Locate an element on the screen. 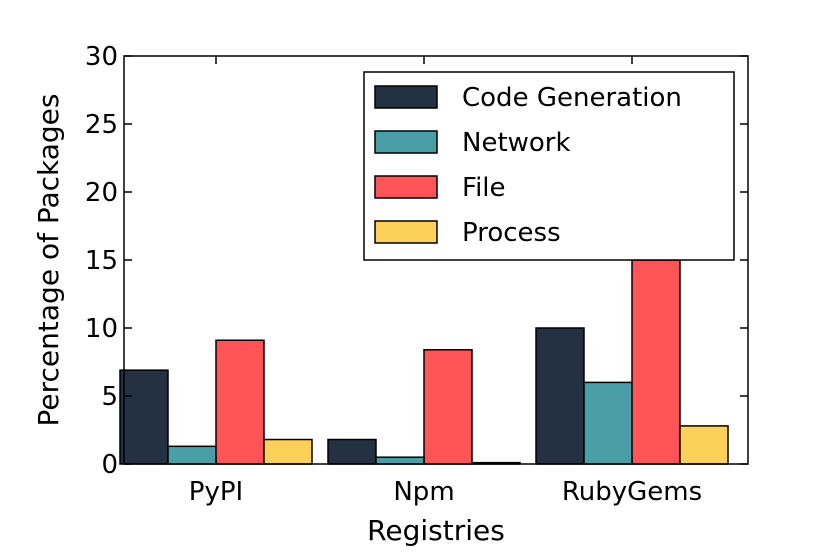 The image size is (830, 554). bar-process-pypi is located at coordinates (288, 451).